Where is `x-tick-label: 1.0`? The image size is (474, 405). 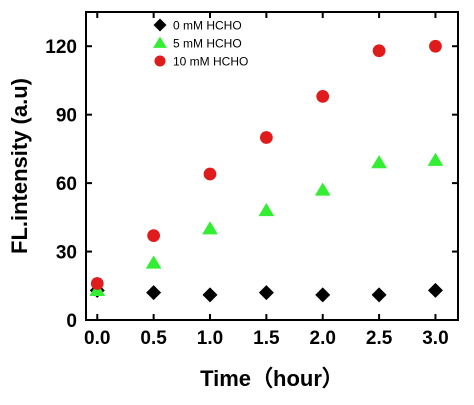
x-tick-label: 1.0 is located at coordinates (210, 338).